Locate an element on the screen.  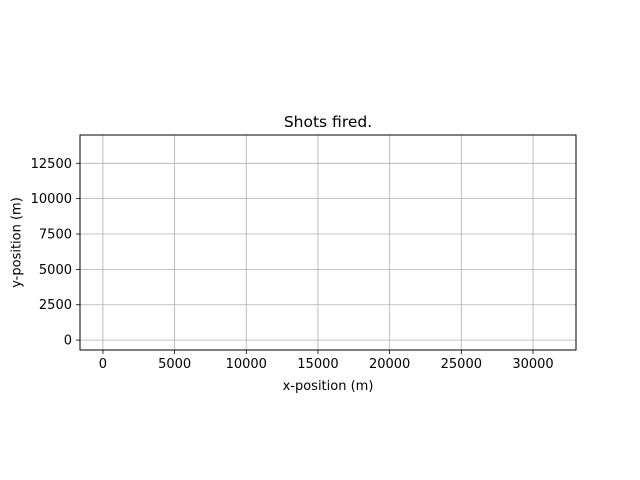
y-axis-label: y-position (m) is located at coordinates (17, 242).